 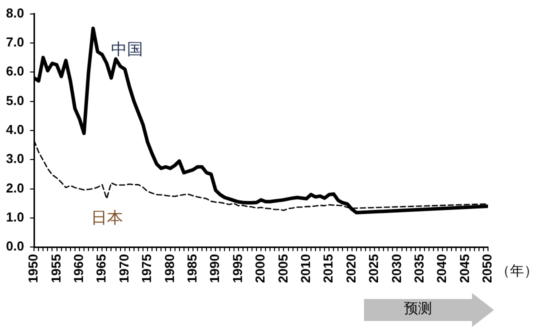 I want to click on x-tick-label: 2025, so click(x=374, y=268).